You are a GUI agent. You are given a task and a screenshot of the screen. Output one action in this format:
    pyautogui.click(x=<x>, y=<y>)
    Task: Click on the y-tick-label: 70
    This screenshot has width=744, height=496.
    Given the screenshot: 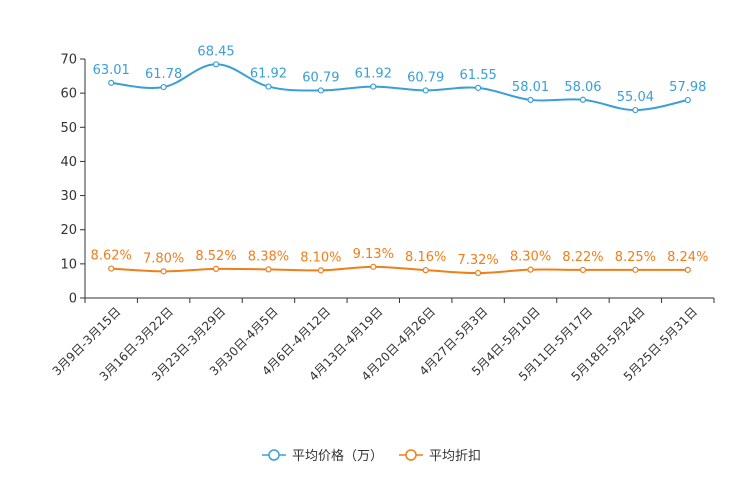 What is the action you would take?
    pyautogui.click(x=68, y=60)
    